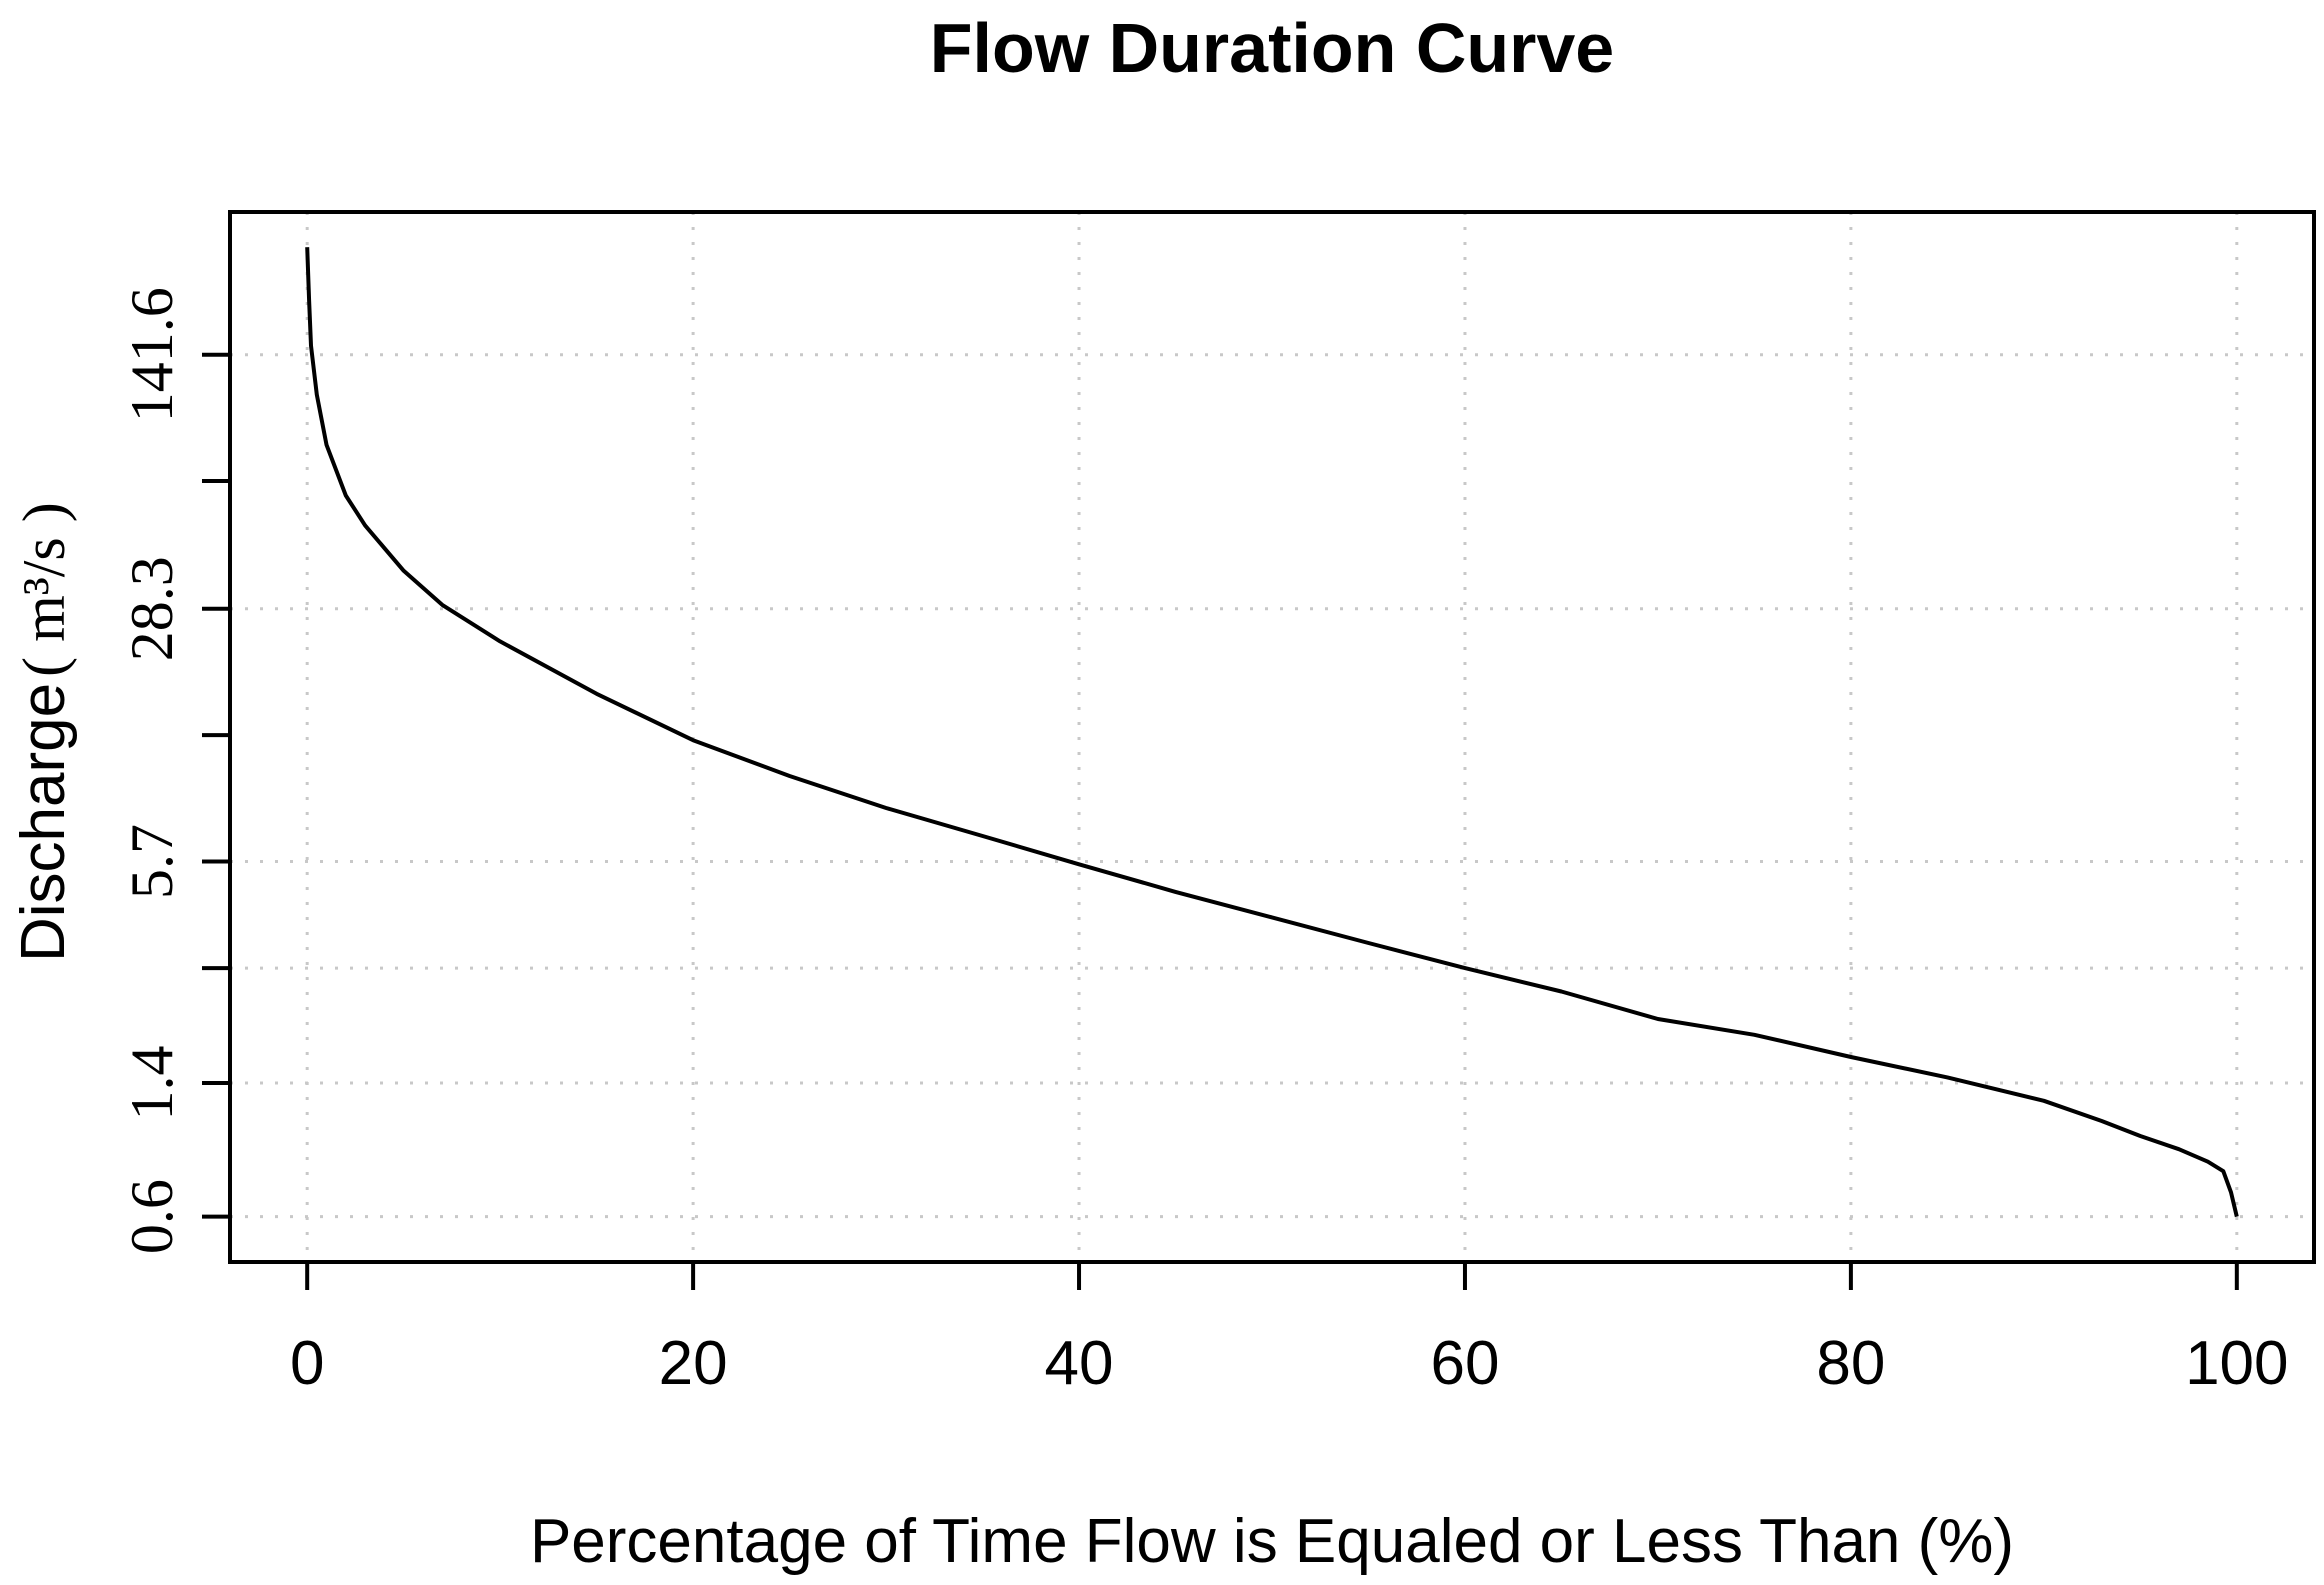 This screenshot has height=1585, width=2324. What do you see at coordinates (693, 1363) in the screenshot?
I see `x-tick-label-20: 20` at bounding box center [693, 1363].